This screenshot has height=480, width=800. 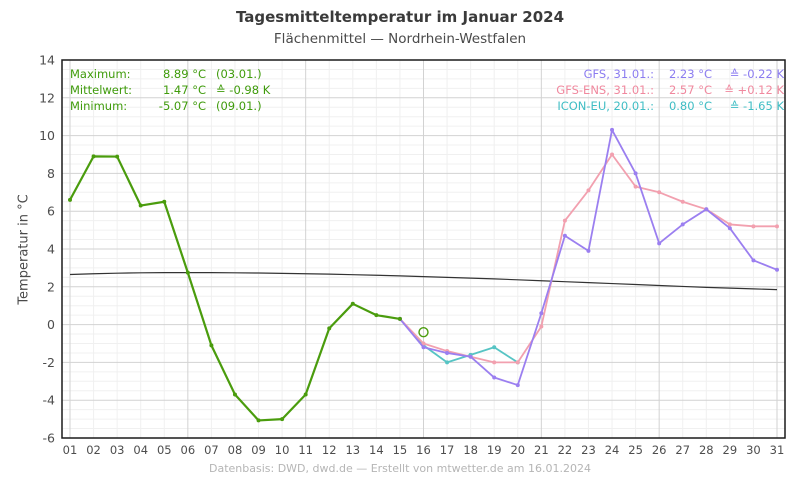 I want to click on stats-maximum-label: Maximum:, so click(x=100, y=74).